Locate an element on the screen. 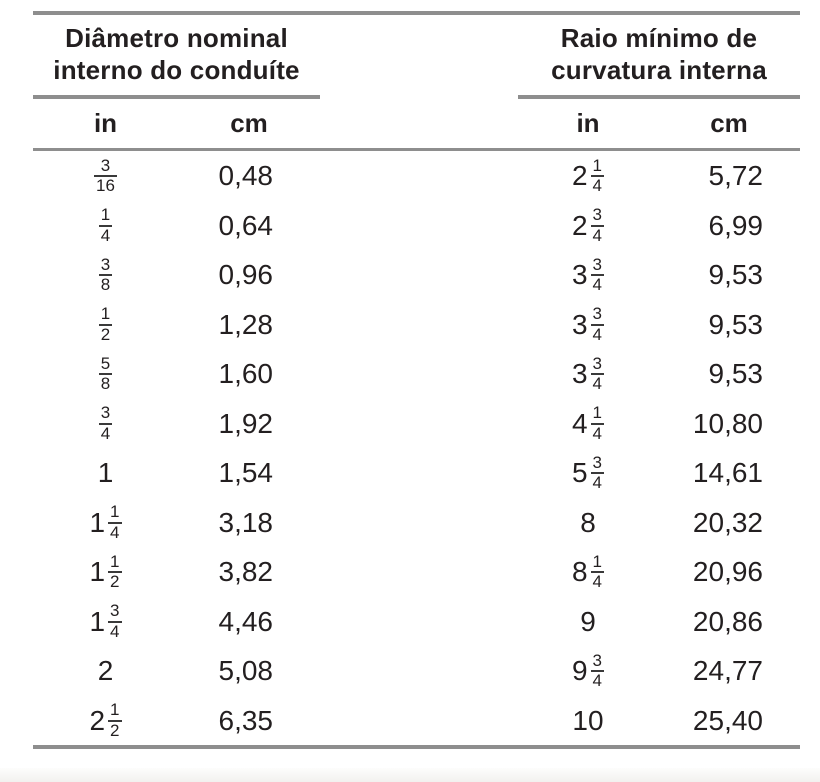  inch-value: 2 is located at coordinates (106, 671).